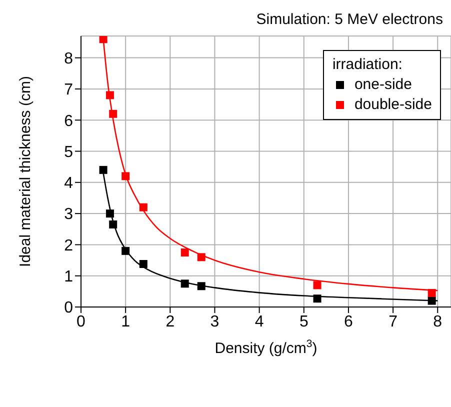 This screenshot has width=451, height=407. What do you see at coordinates (368, 65) in the screenshot?
I see `legend-title: irradiation:` at bounding box center [368, 65].